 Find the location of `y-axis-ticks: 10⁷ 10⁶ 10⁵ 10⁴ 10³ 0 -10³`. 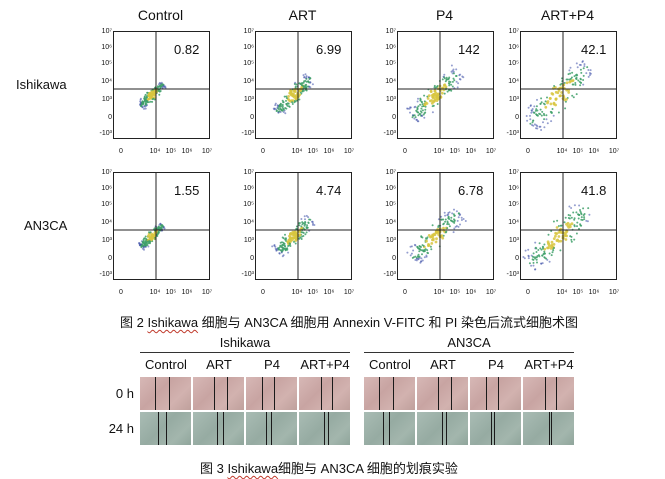

y-axis-ticks: 10⁷ 10⁶ 10⁵ 10⁴ 10³ 0 -10³ is located at coordinates (105, 82).